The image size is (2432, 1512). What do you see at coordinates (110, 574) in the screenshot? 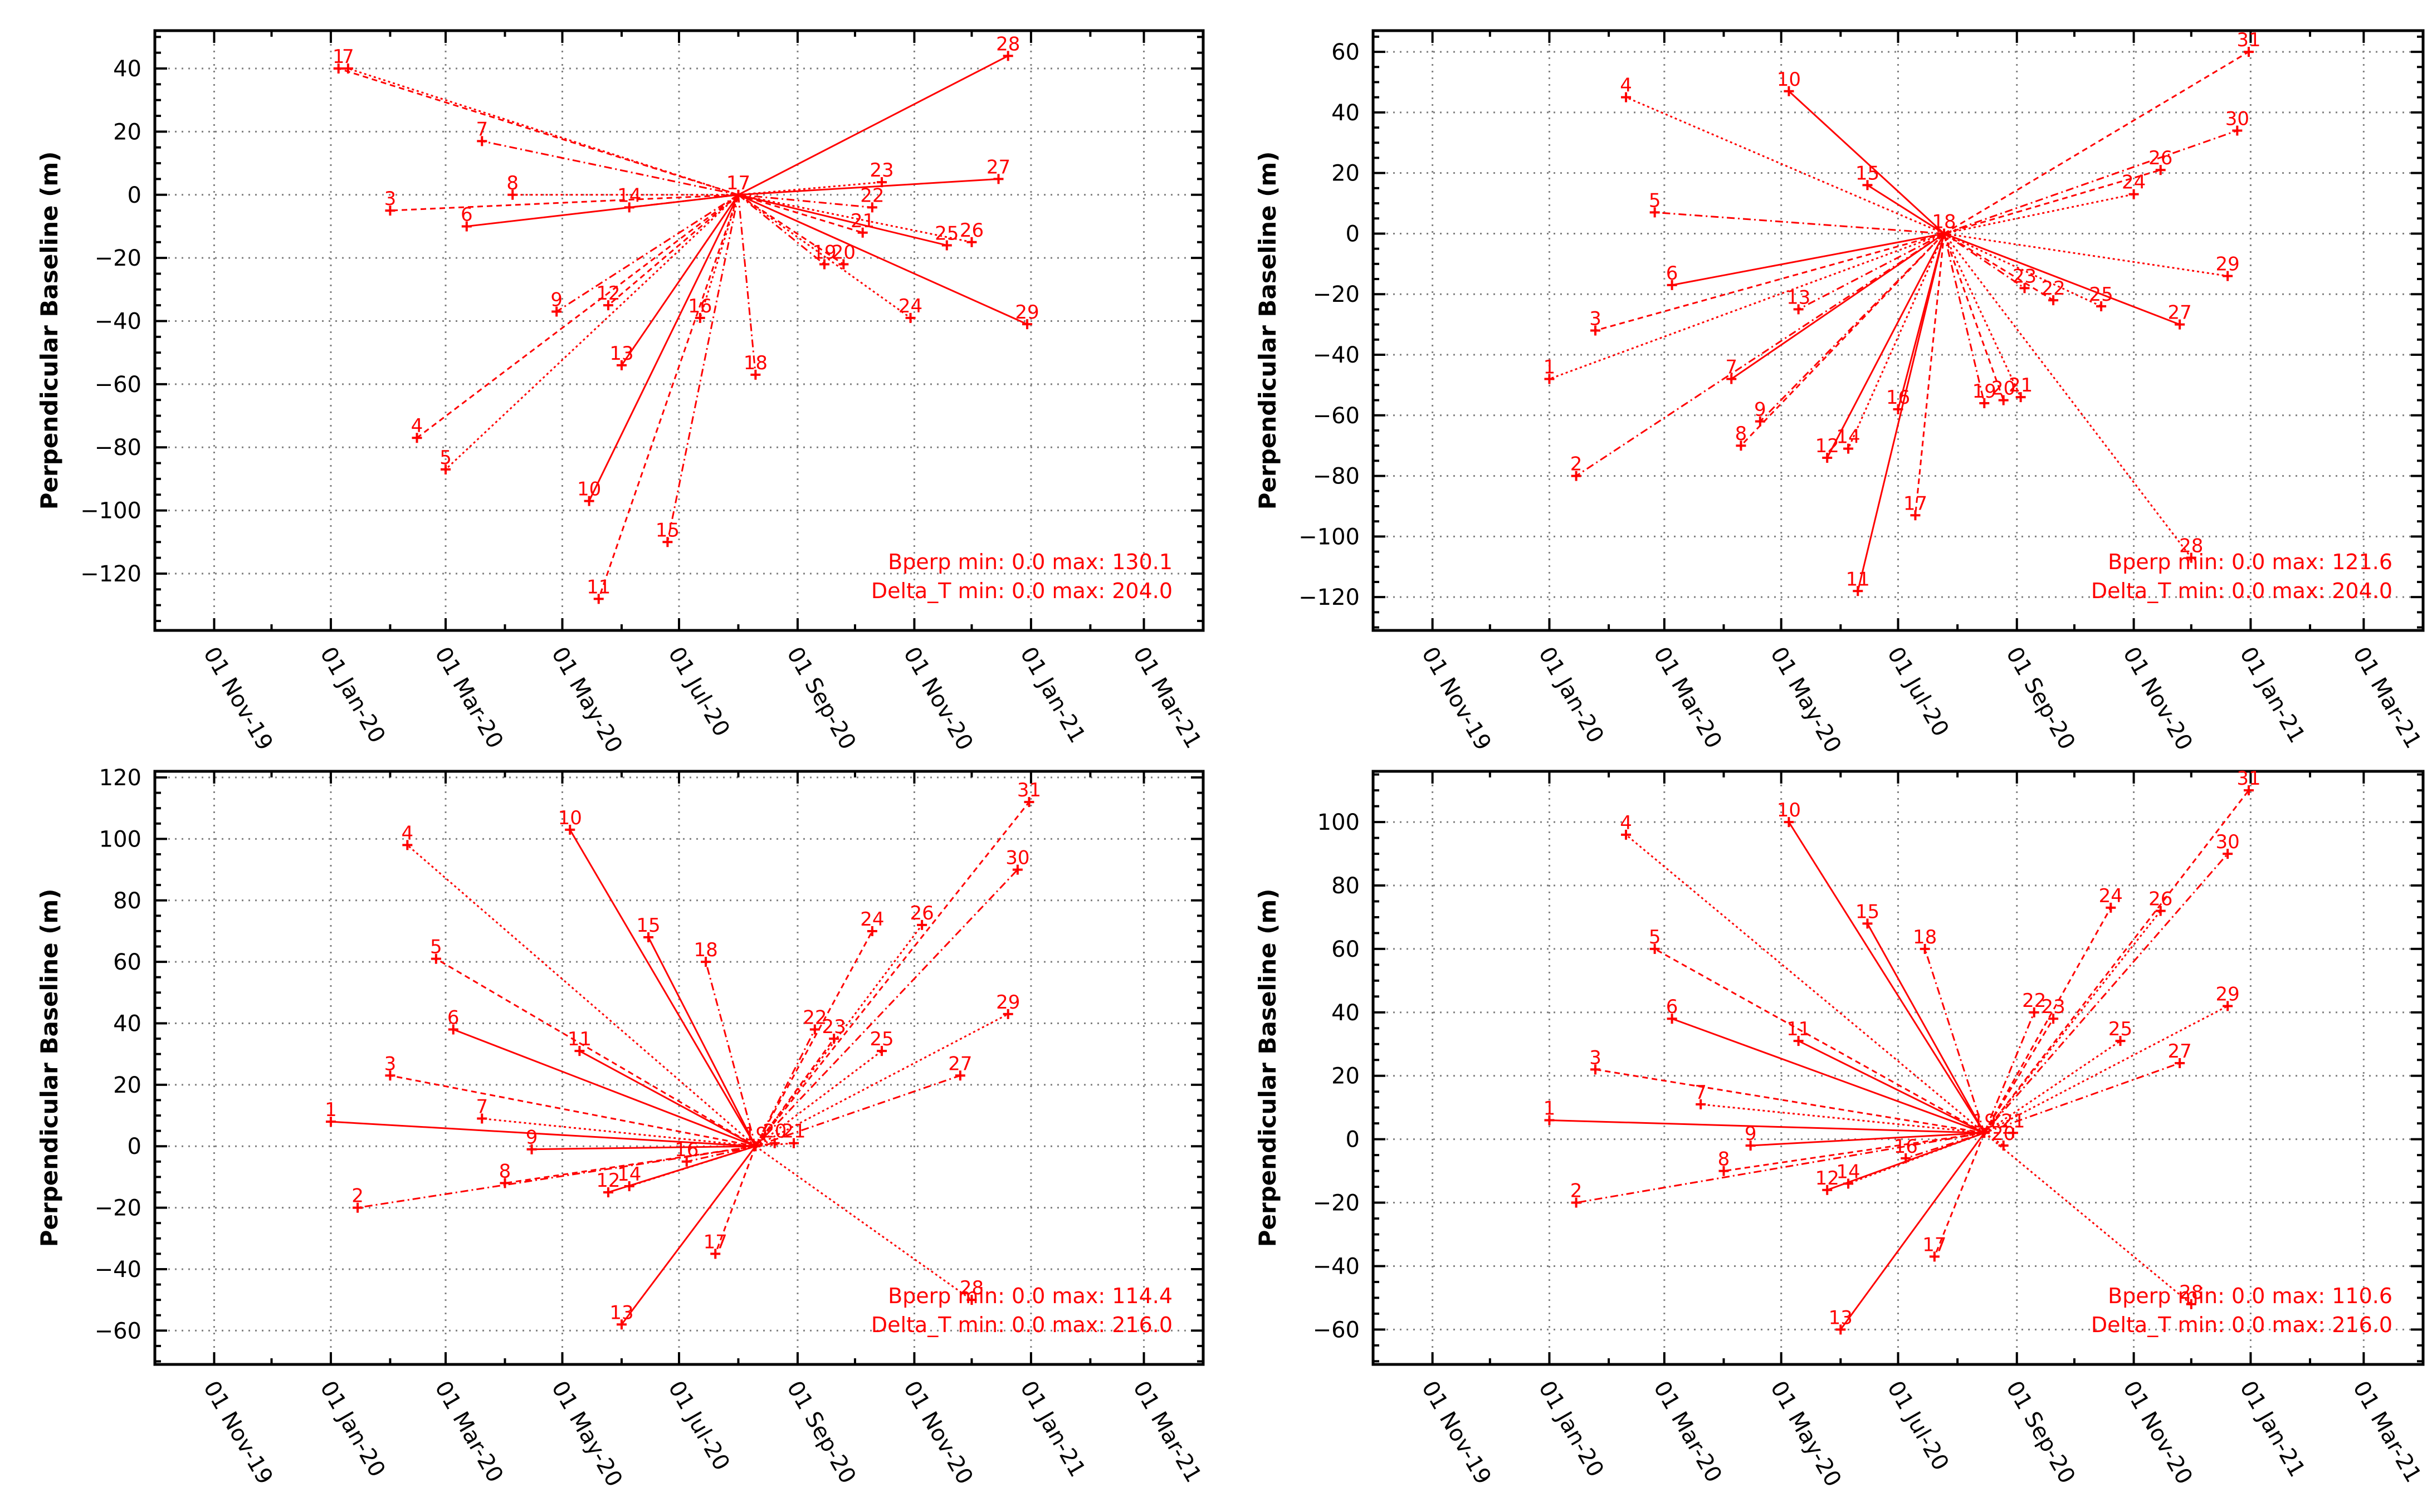
I see `y-tick-label: −120` at bounding box center [110, 574].